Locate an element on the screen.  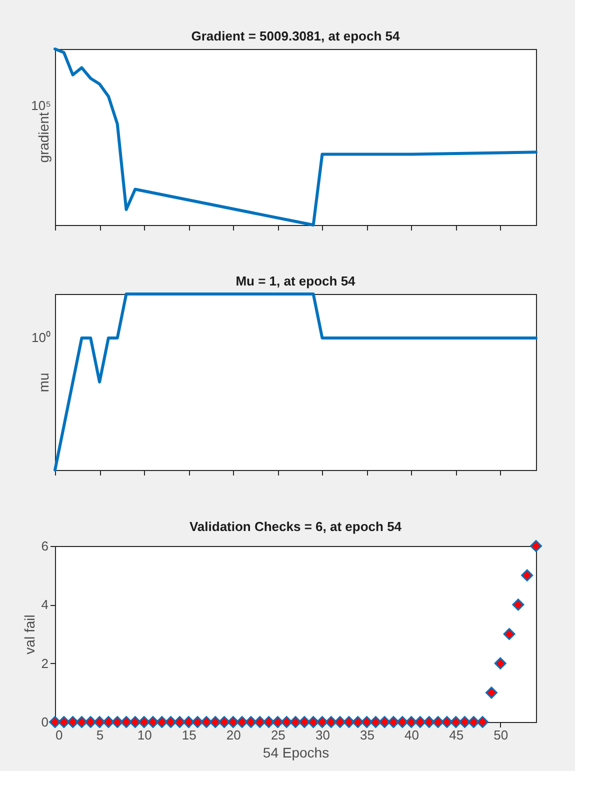
chart-title: Validation Checks = 6, at epoch 54 is located at coordinates (295, 526).